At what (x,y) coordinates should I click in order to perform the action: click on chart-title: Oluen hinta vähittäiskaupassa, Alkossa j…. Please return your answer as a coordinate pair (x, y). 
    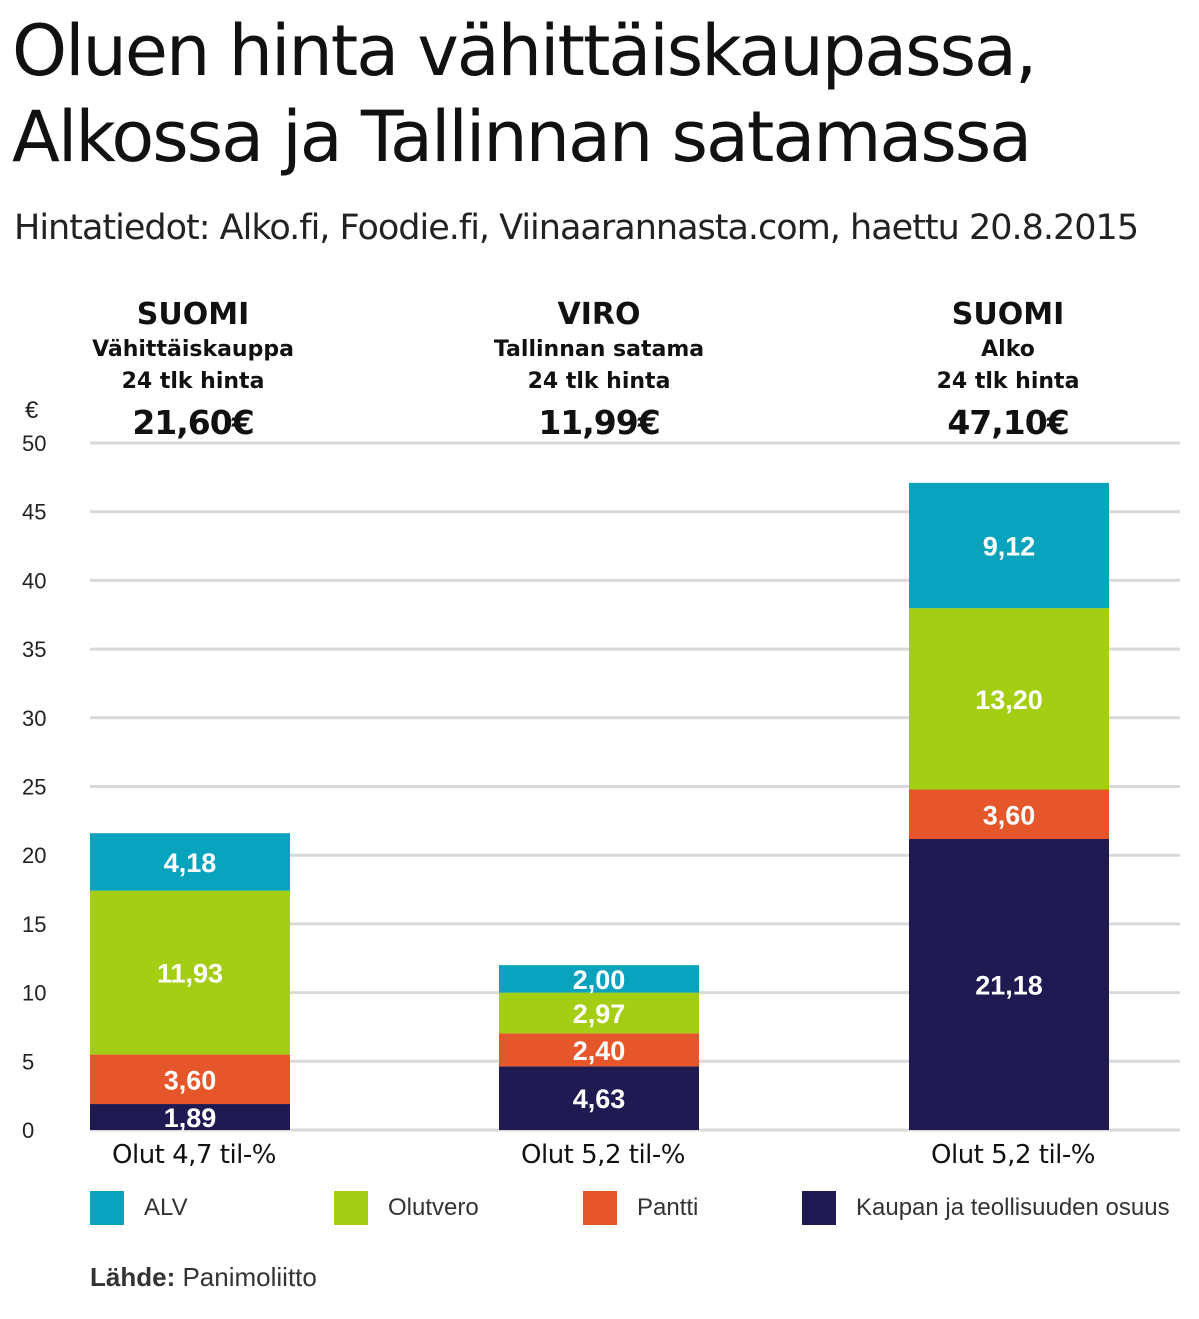
    Looking at the image, I should click on (524, 94).